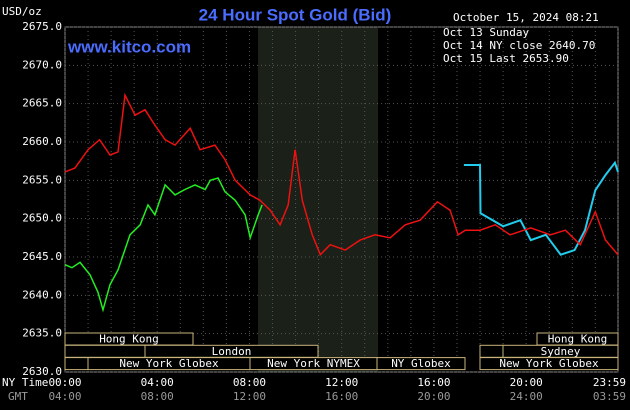 The width and height of the screenshot is (630, 410). What do you see at coordinates (295, 14) in the screenshot?
I see `chart-title: 24 Hour Spot Gold (Bid)` at bounding box center [295, 14].